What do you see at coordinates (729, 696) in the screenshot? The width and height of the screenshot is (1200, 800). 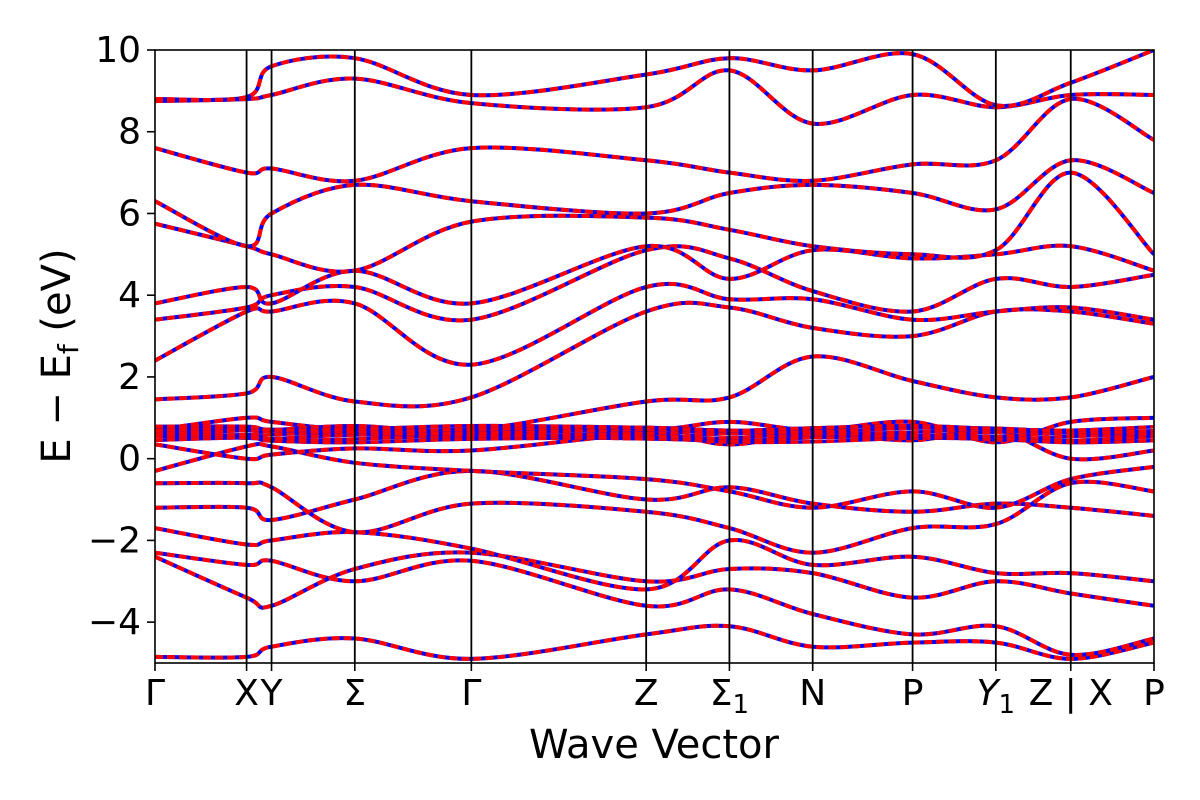 I see `x-tick-label: Σ1` at bounding box center [729, 696].